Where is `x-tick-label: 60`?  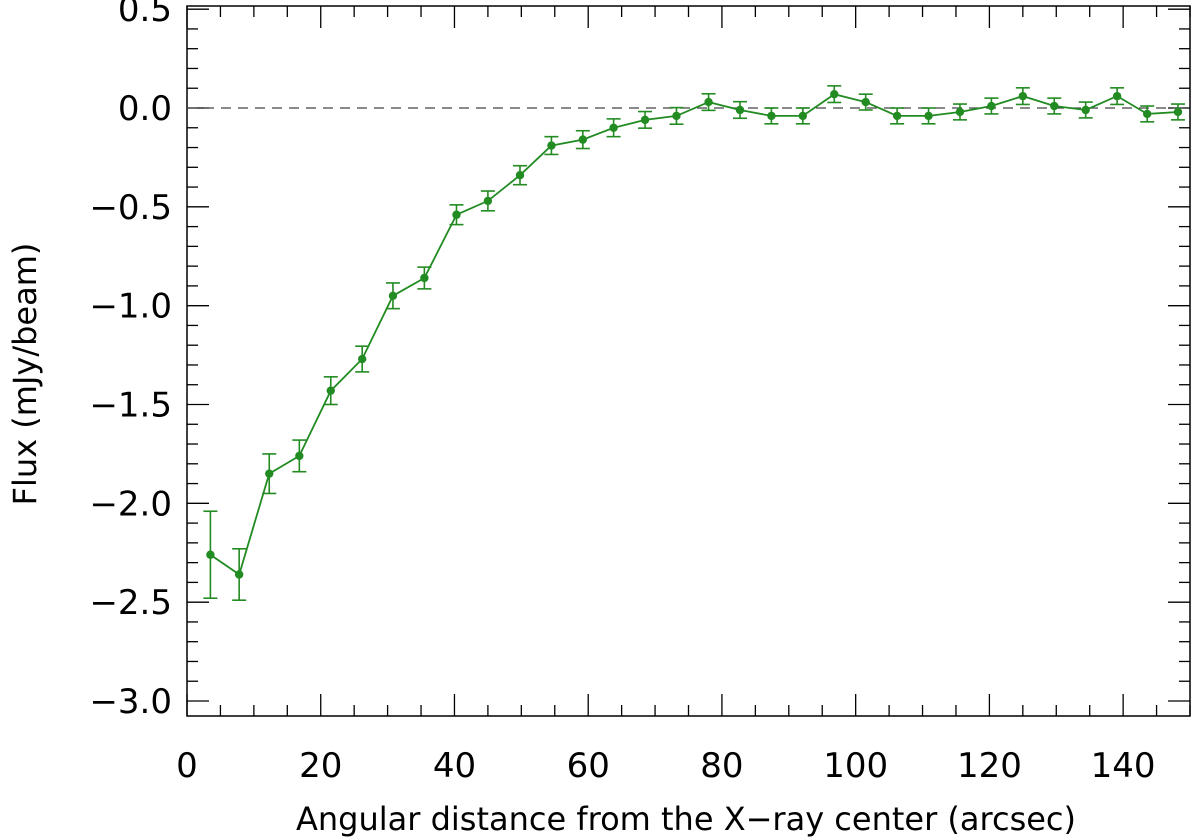
x-tick-label: 60 is located at coordinates (588, 766).